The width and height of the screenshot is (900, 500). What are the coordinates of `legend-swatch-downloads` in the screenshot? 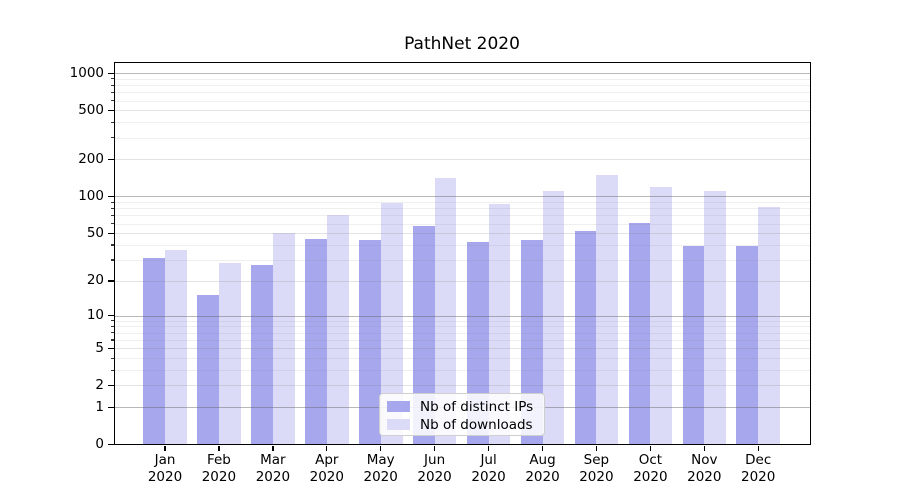 It's located at (398, 424).